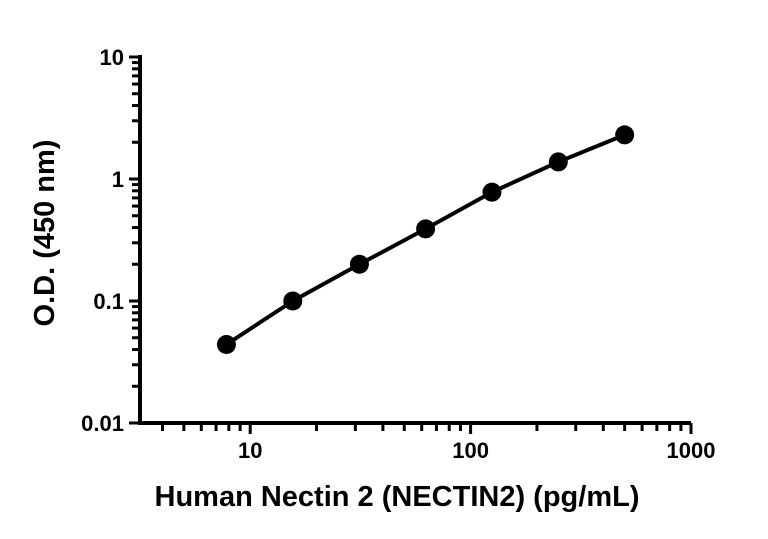 This screenshot has width=768, height=539. I want to click on x-tick-label: 100, so click(470, 450).